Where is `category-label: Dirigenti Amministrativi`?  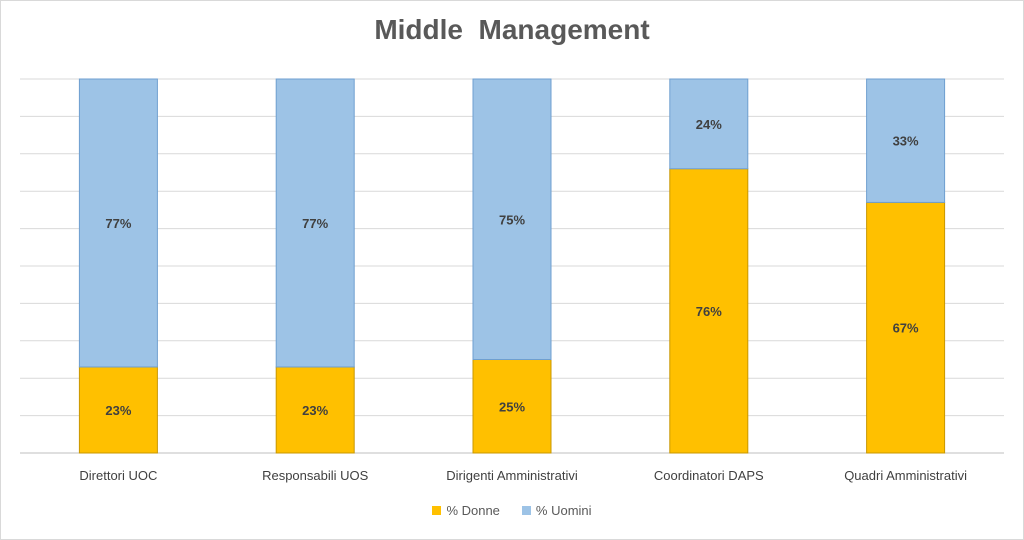 category-label: Dirigenti Amministrativi is located at coordinates (512, 475).